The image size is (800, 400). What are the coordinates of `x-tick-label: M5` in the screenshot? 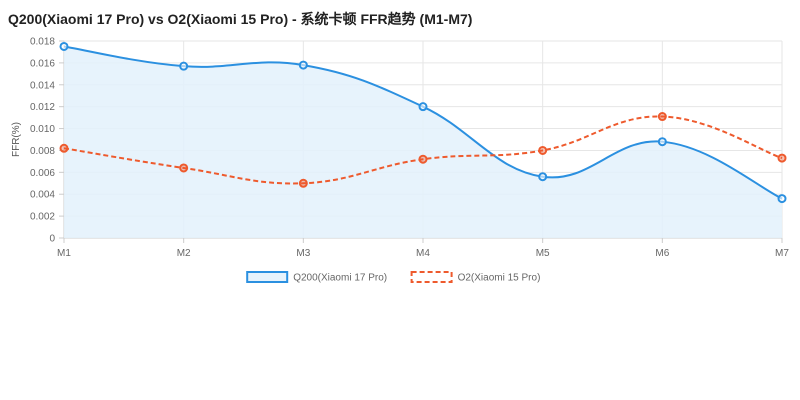 It's located at (543, 253).